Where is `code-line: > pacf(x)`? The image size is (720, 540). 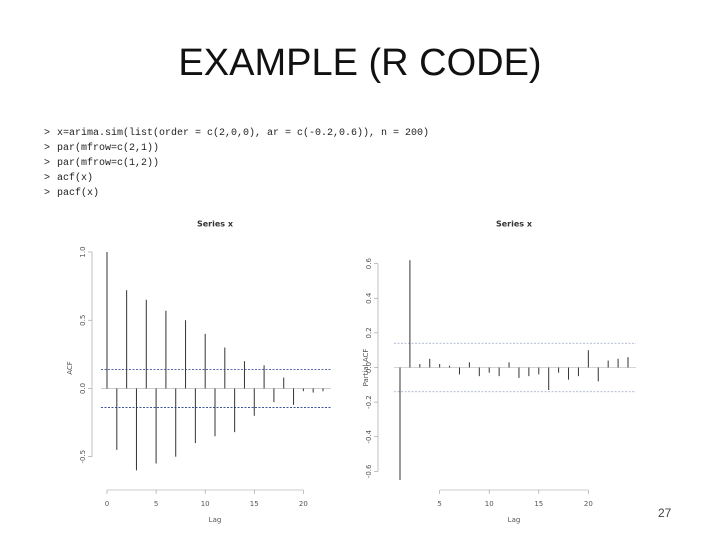 code-line: > pacf(x) is located at coordinates (71, 193).